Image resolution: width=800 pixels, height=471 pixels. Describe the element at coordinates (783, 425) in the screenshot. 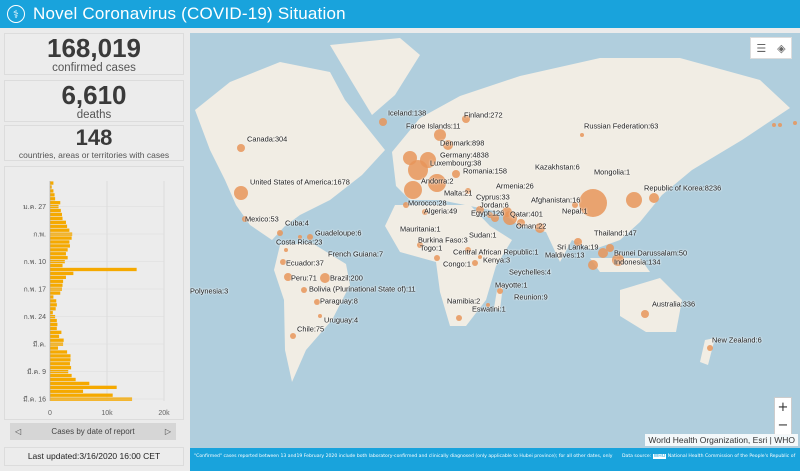

I see `zoom-out-button: −` at that location.